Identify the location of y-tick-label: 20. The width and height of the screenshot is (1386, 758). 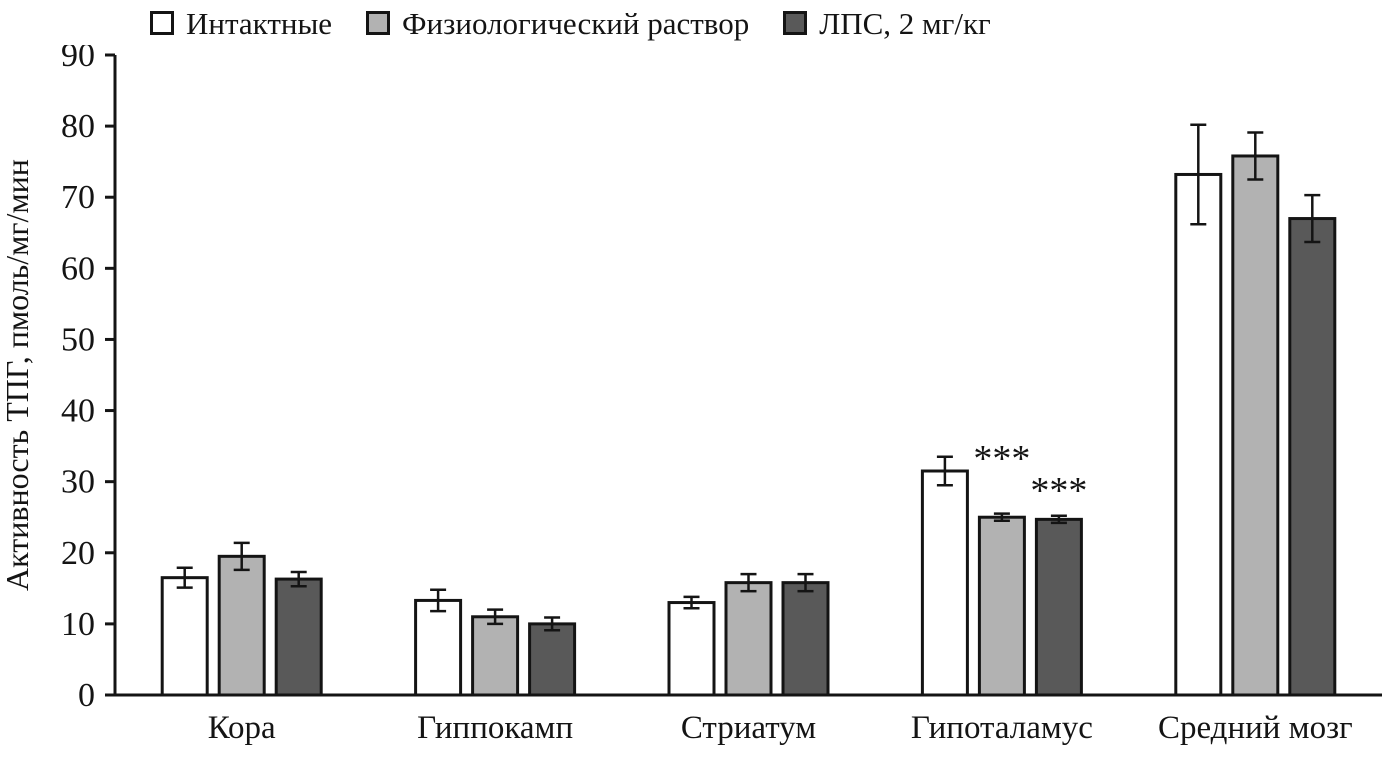
(78, 553).